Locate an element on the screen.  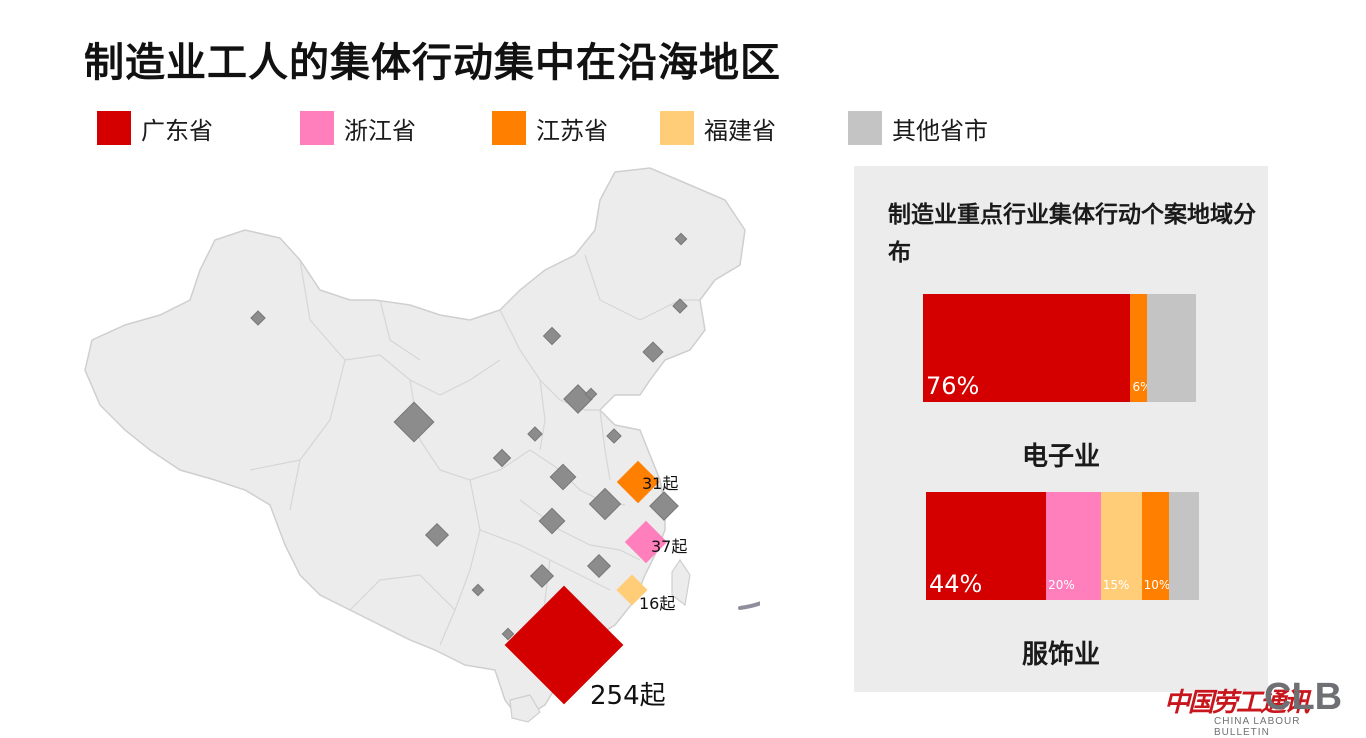
legend-item-other: 其他省市 is located at coordinates (918, 128).